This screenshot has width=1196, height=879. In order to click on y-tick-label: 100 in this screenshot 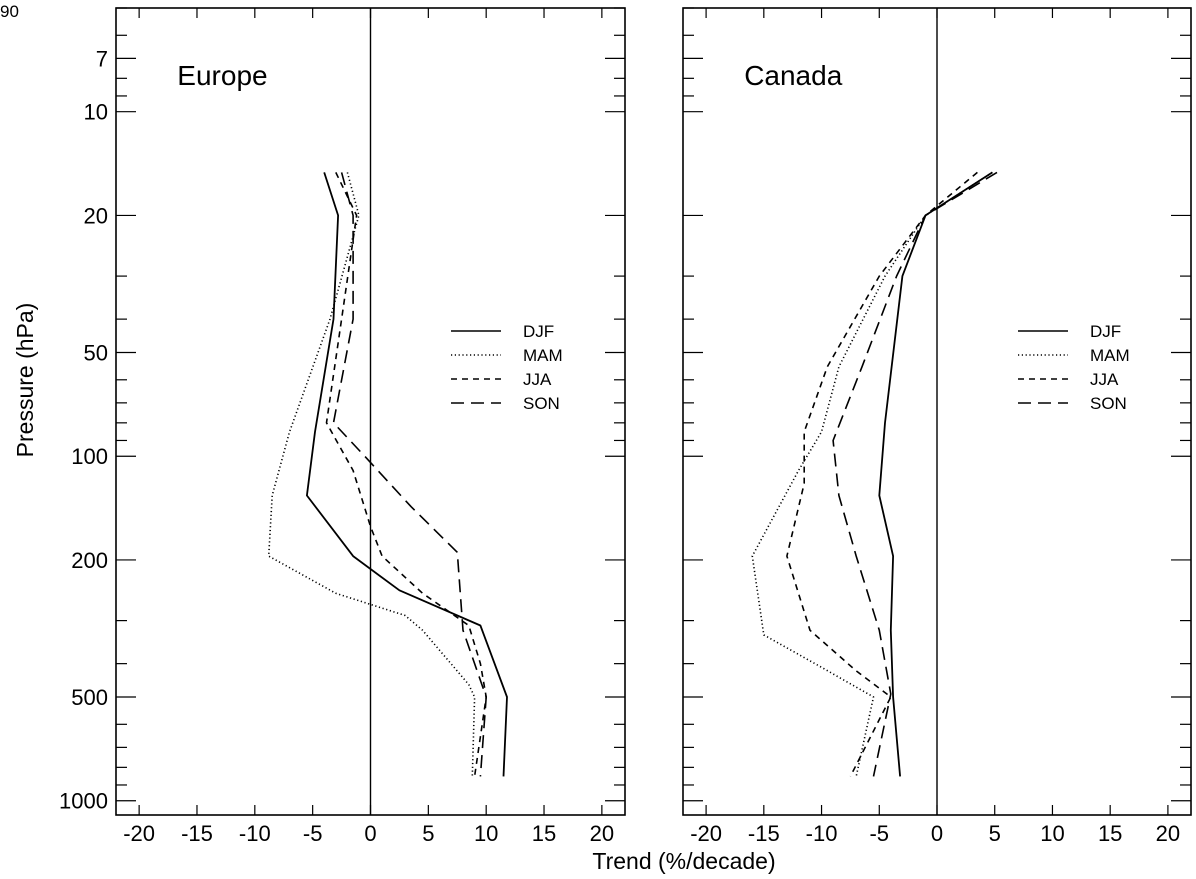, I will do `click(89, 456)`.